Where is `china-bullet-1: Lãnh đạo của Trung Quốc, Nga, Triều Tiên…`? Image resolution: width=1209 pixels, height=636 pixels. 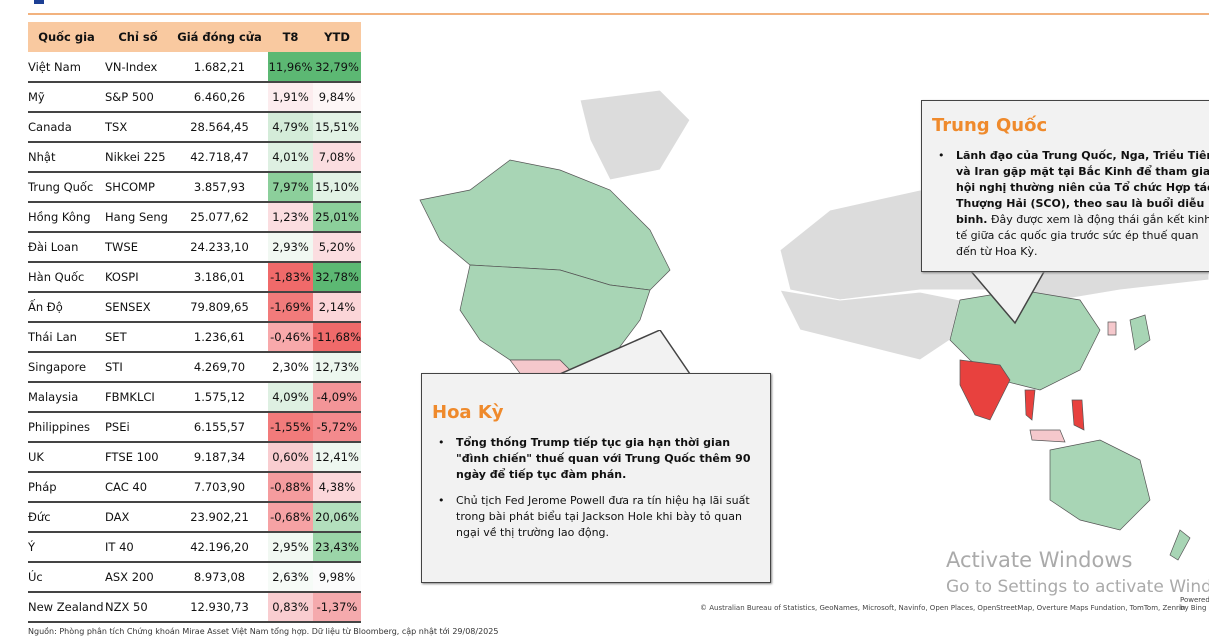
china-bullet-1: Lãnh đạo của Trung Quốc, Nga, Triều Tiên… is located at coordinates (1070, 204).